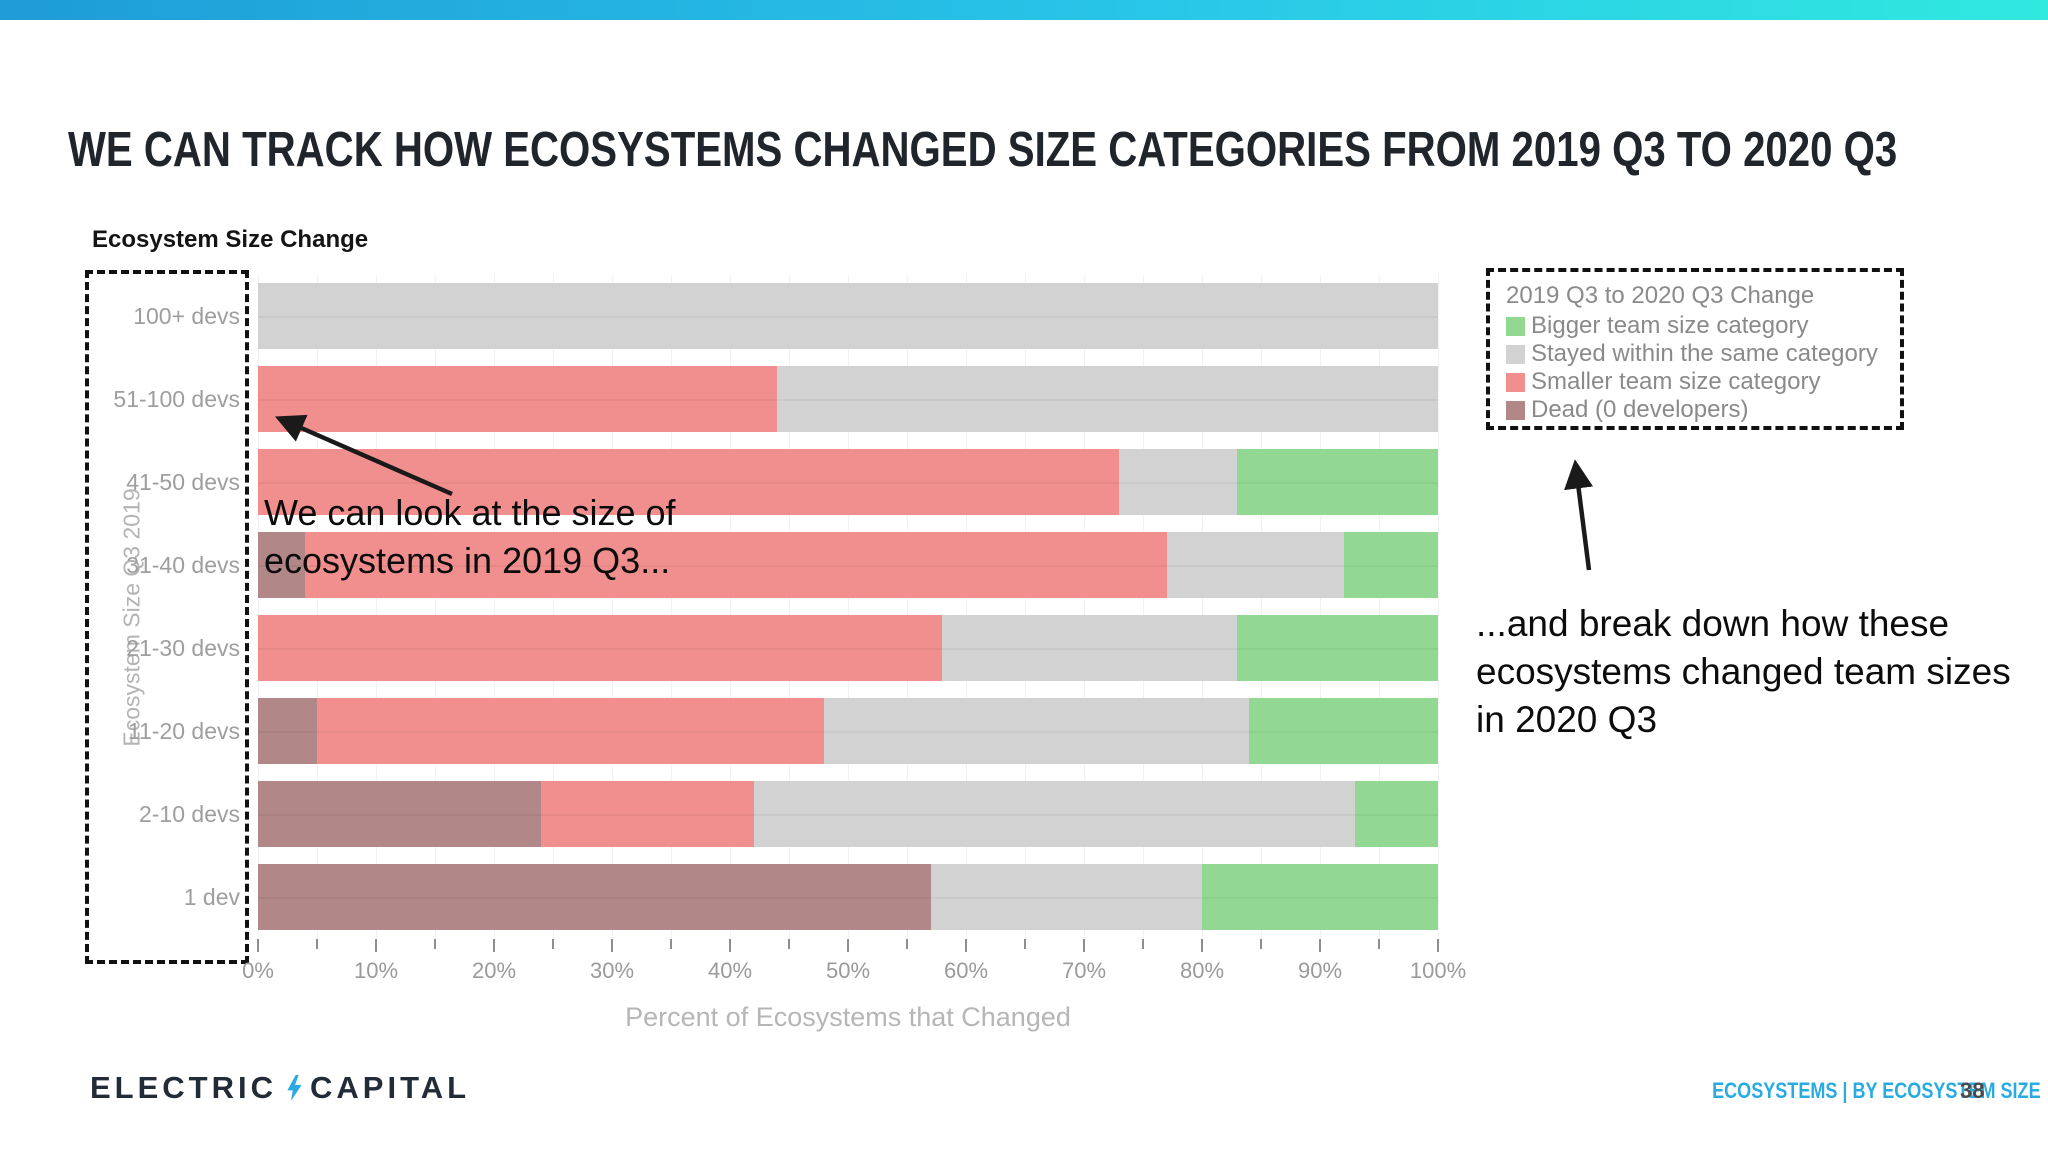 The width and height of the screenshot is (2048, 1152). I want to click on legend-item-label: Bigger team size category, so click(1670, 325).